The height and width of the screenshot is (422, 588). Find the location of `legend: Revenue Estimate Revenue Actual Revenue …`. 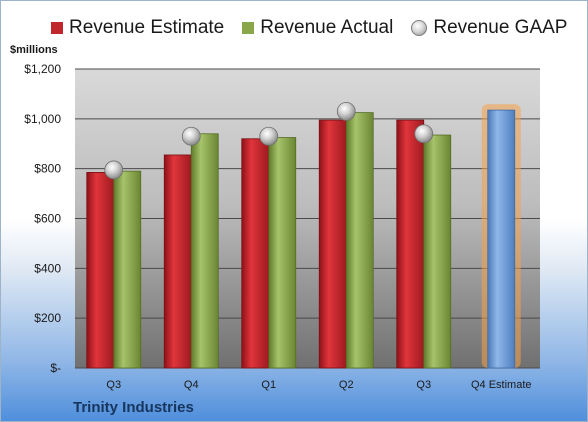

legend: Revenue Estimate Revenue Actual Revenue … is located at coordinates (309, 28).